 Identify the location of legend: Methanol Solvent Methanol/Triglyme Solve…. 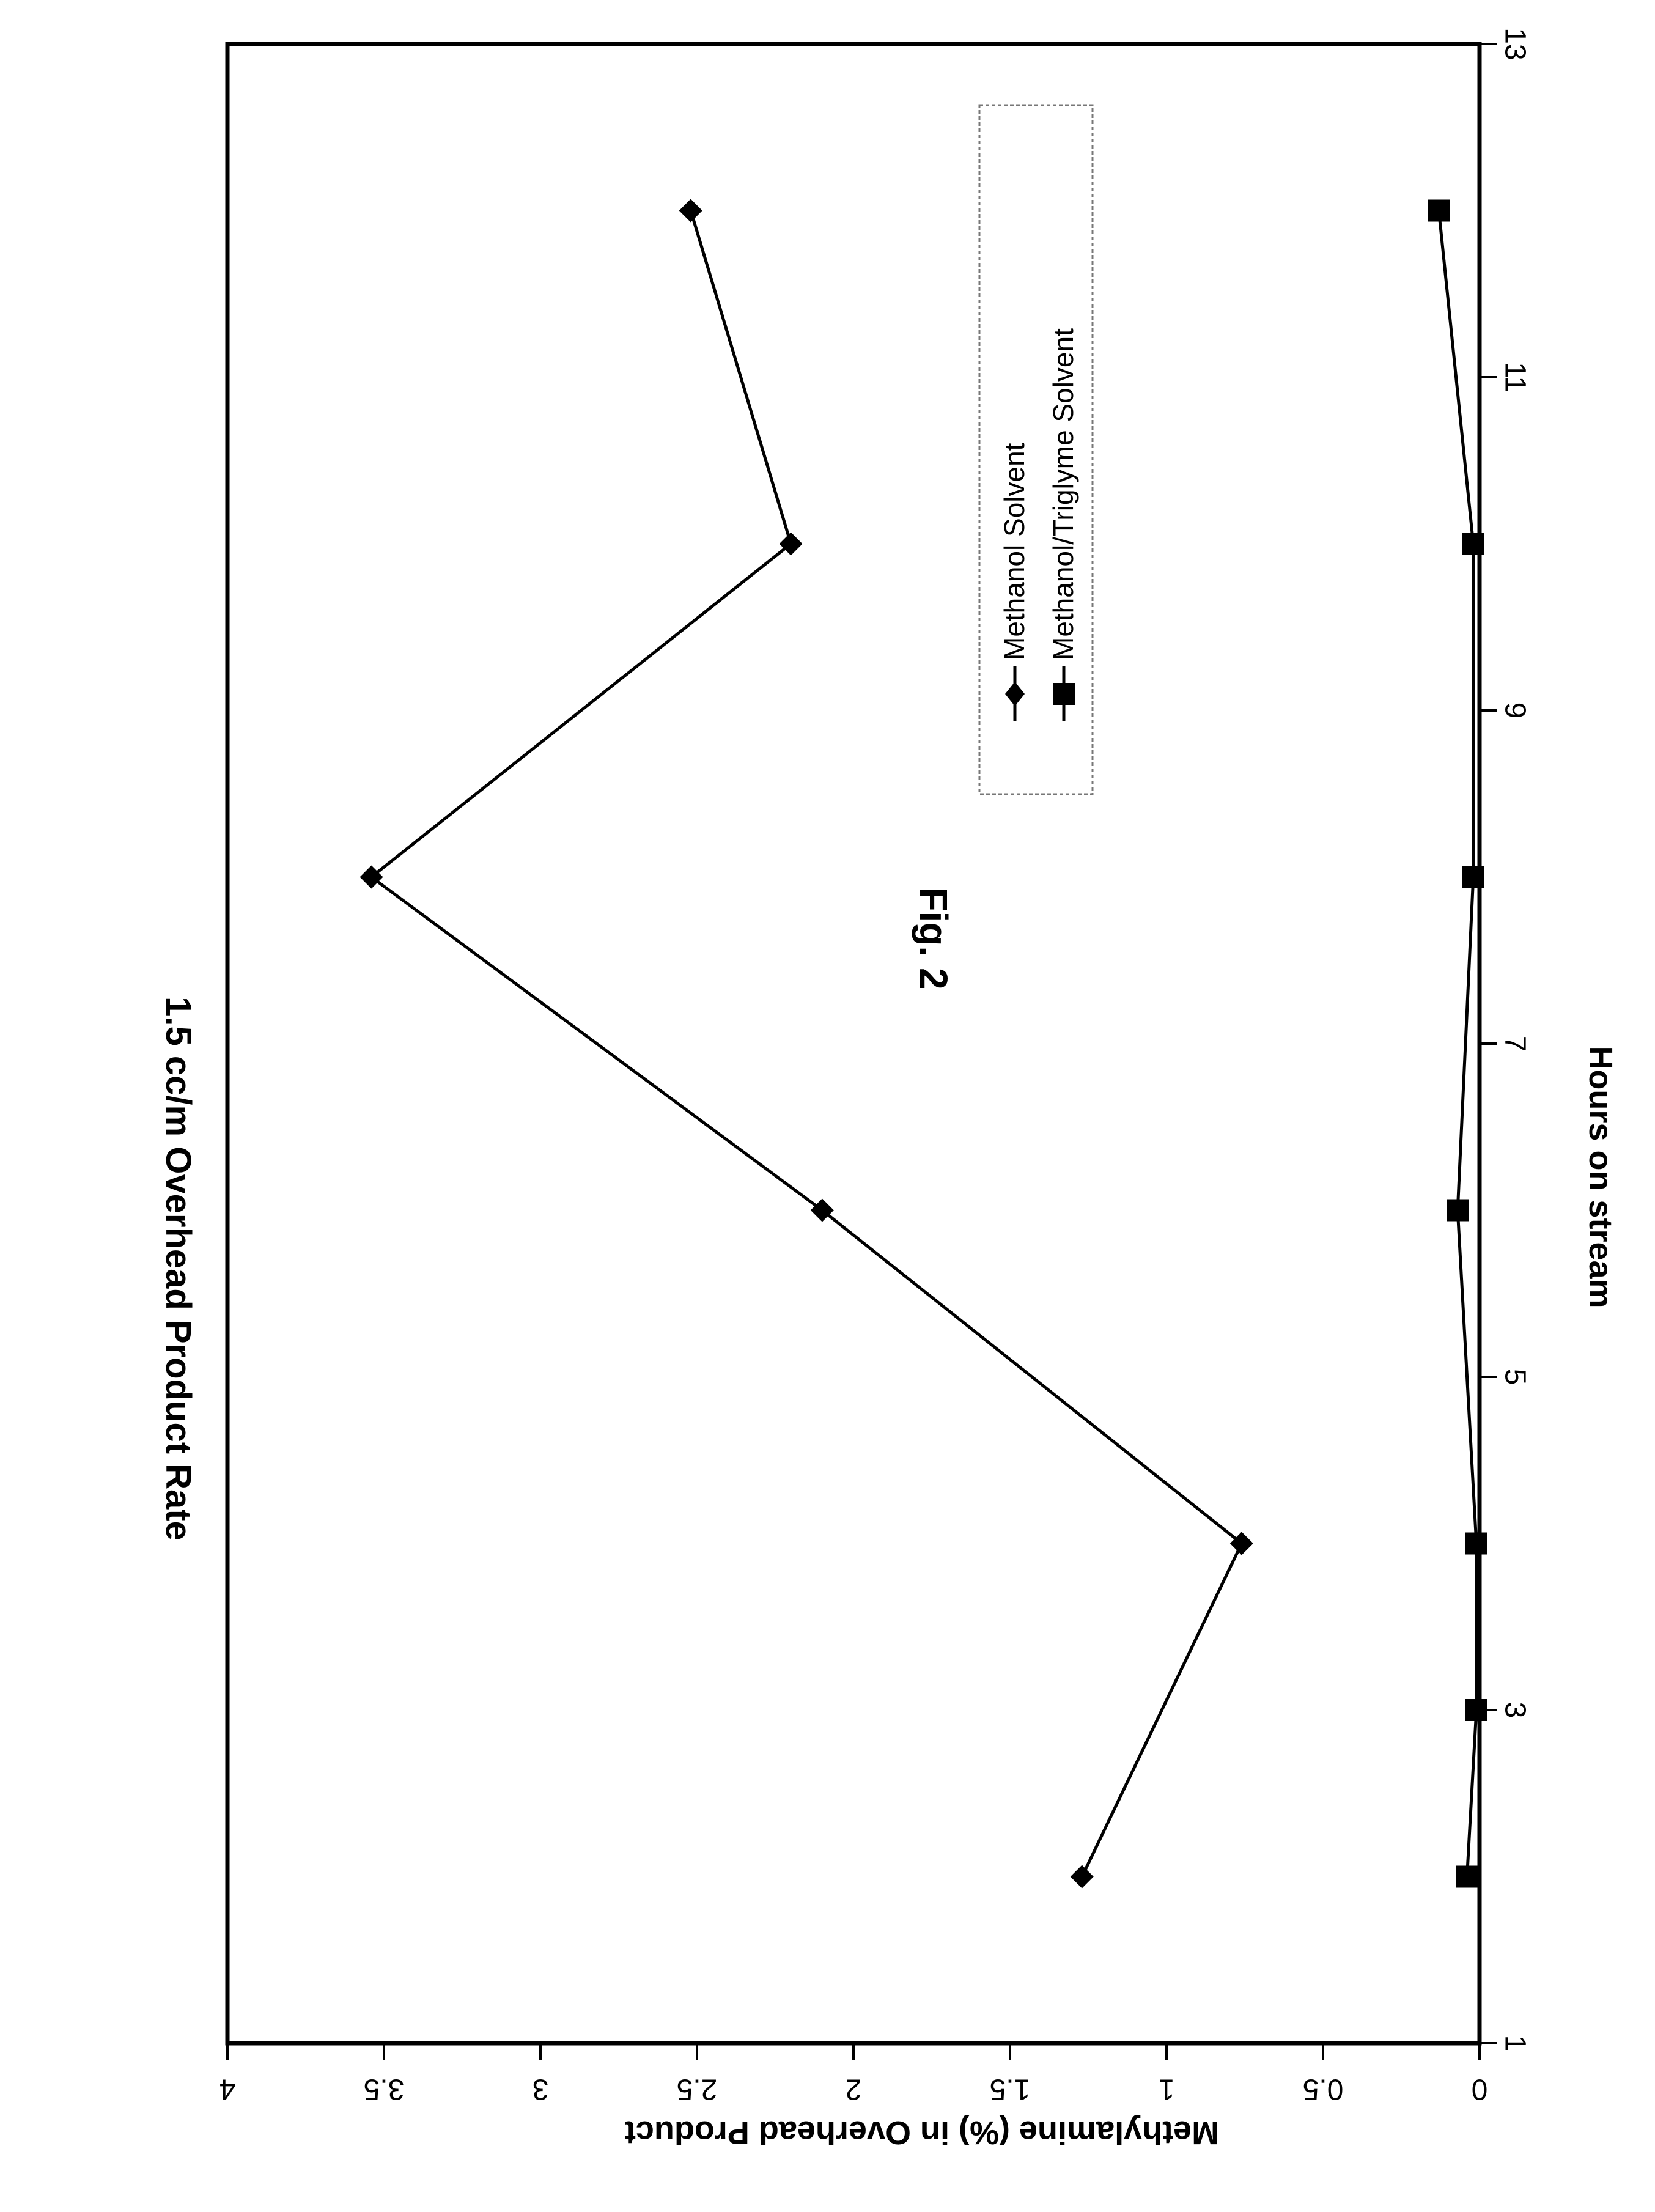
(1036, 449).